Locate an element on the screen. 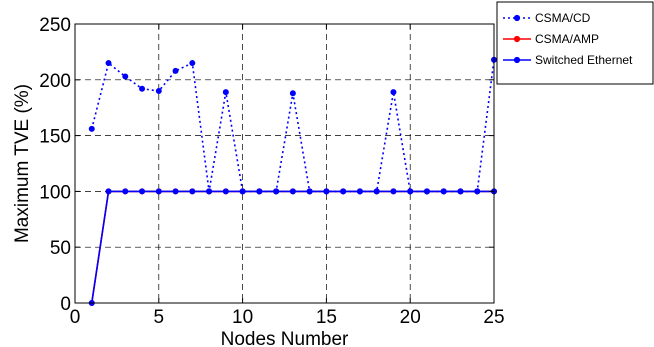 Image resolution: width=654 pixels, height=347 pixels. x-tick-label: 20 is located at coordinates (410, 317).